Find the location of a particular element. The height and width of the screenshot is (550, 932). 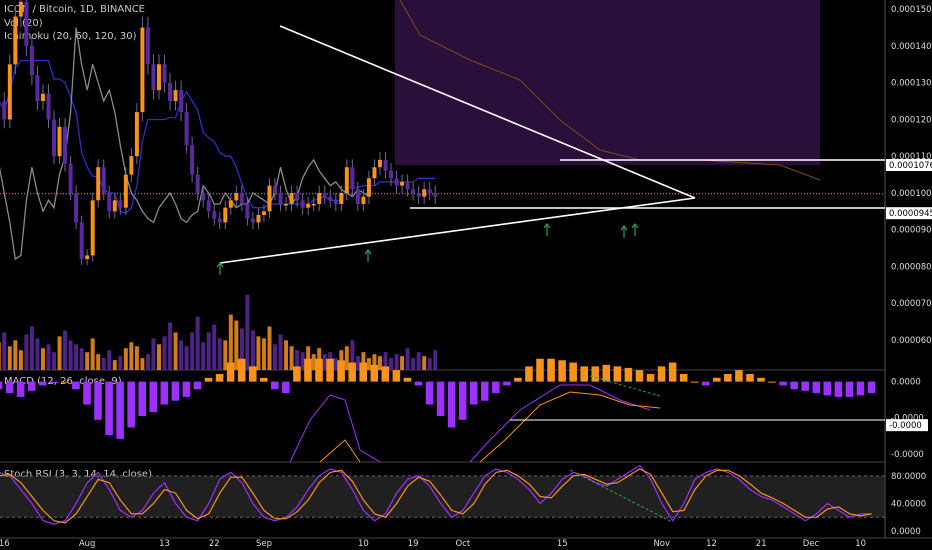

time-tick-label: Oct is located at coordinates (463, 544).